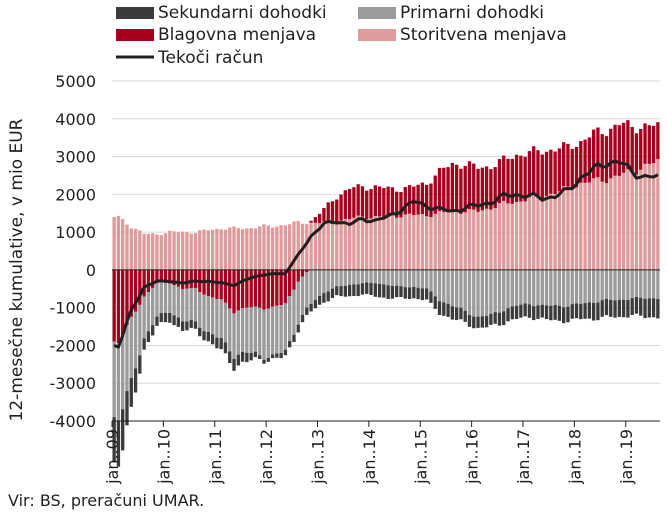 This screenshot has width=668, height=521. What do you see at coordinates (574, 457) in the screenshot?
I see `x-tick-label: jan..18` at bounding box center [574, 457].